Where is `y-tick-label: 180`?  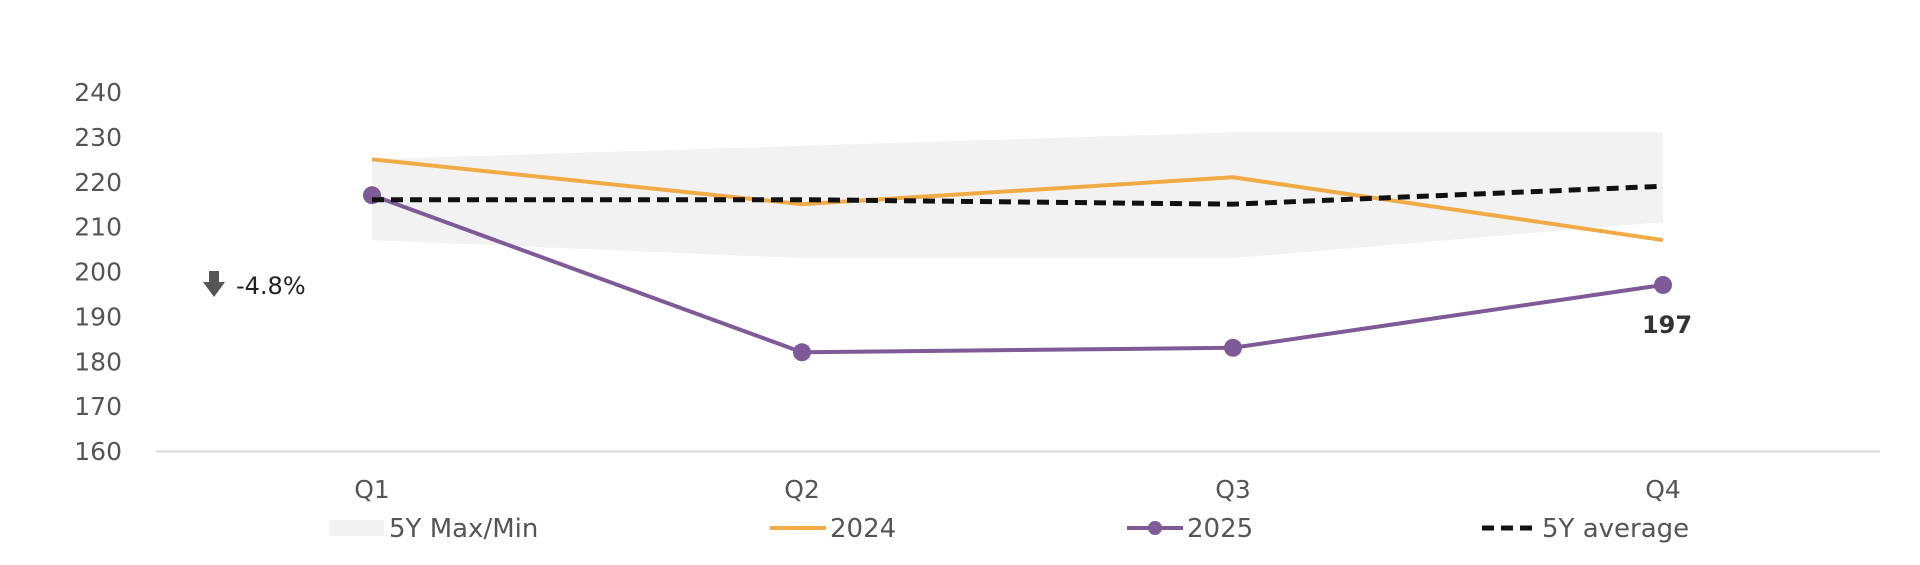
y-tick-label: 180 is located at coordinates (98, 361).